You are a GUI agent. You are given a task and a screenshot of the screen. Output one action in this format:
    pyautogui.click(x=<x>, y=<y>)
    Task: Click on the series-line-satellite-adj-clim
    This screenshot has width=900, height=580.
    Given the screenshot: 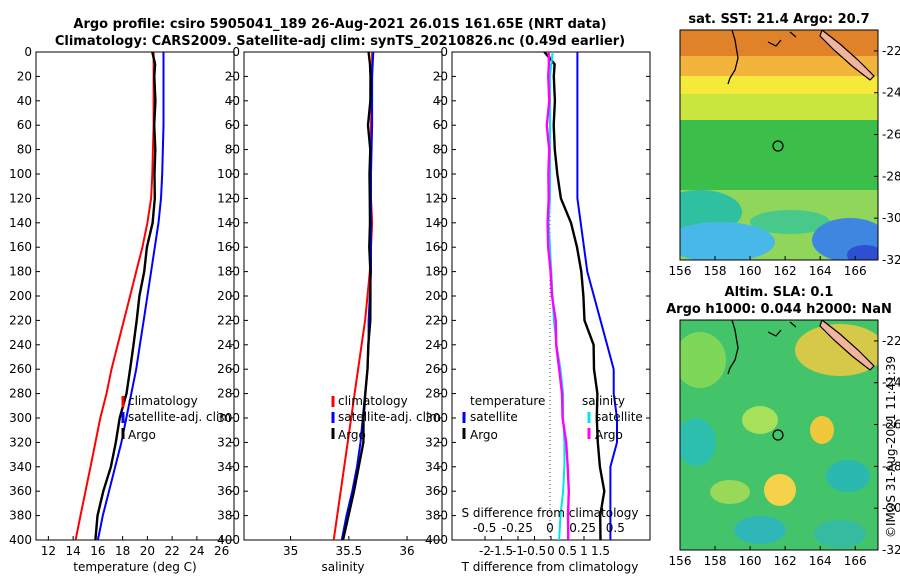 What is the action you would take?
    pyautogui.click(x=130, y=296)
    